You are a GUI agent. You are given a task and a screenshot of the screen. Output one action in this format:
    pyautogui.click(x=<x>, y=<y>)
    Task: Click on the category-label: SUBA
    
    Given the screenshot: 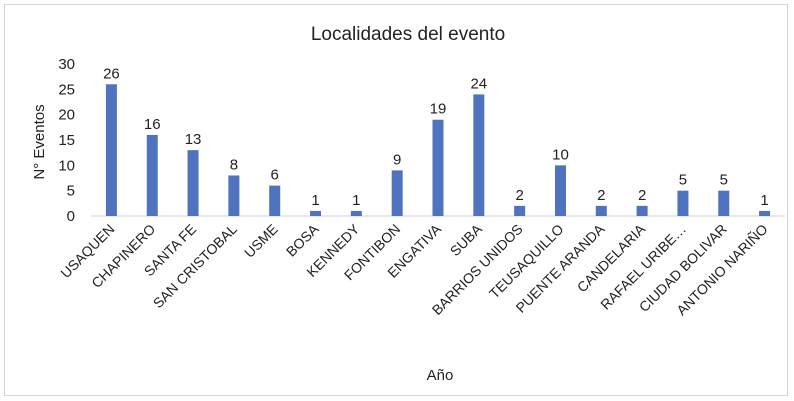 What is the action you would take?
    pyautogui.click(x=466, y=239)
    